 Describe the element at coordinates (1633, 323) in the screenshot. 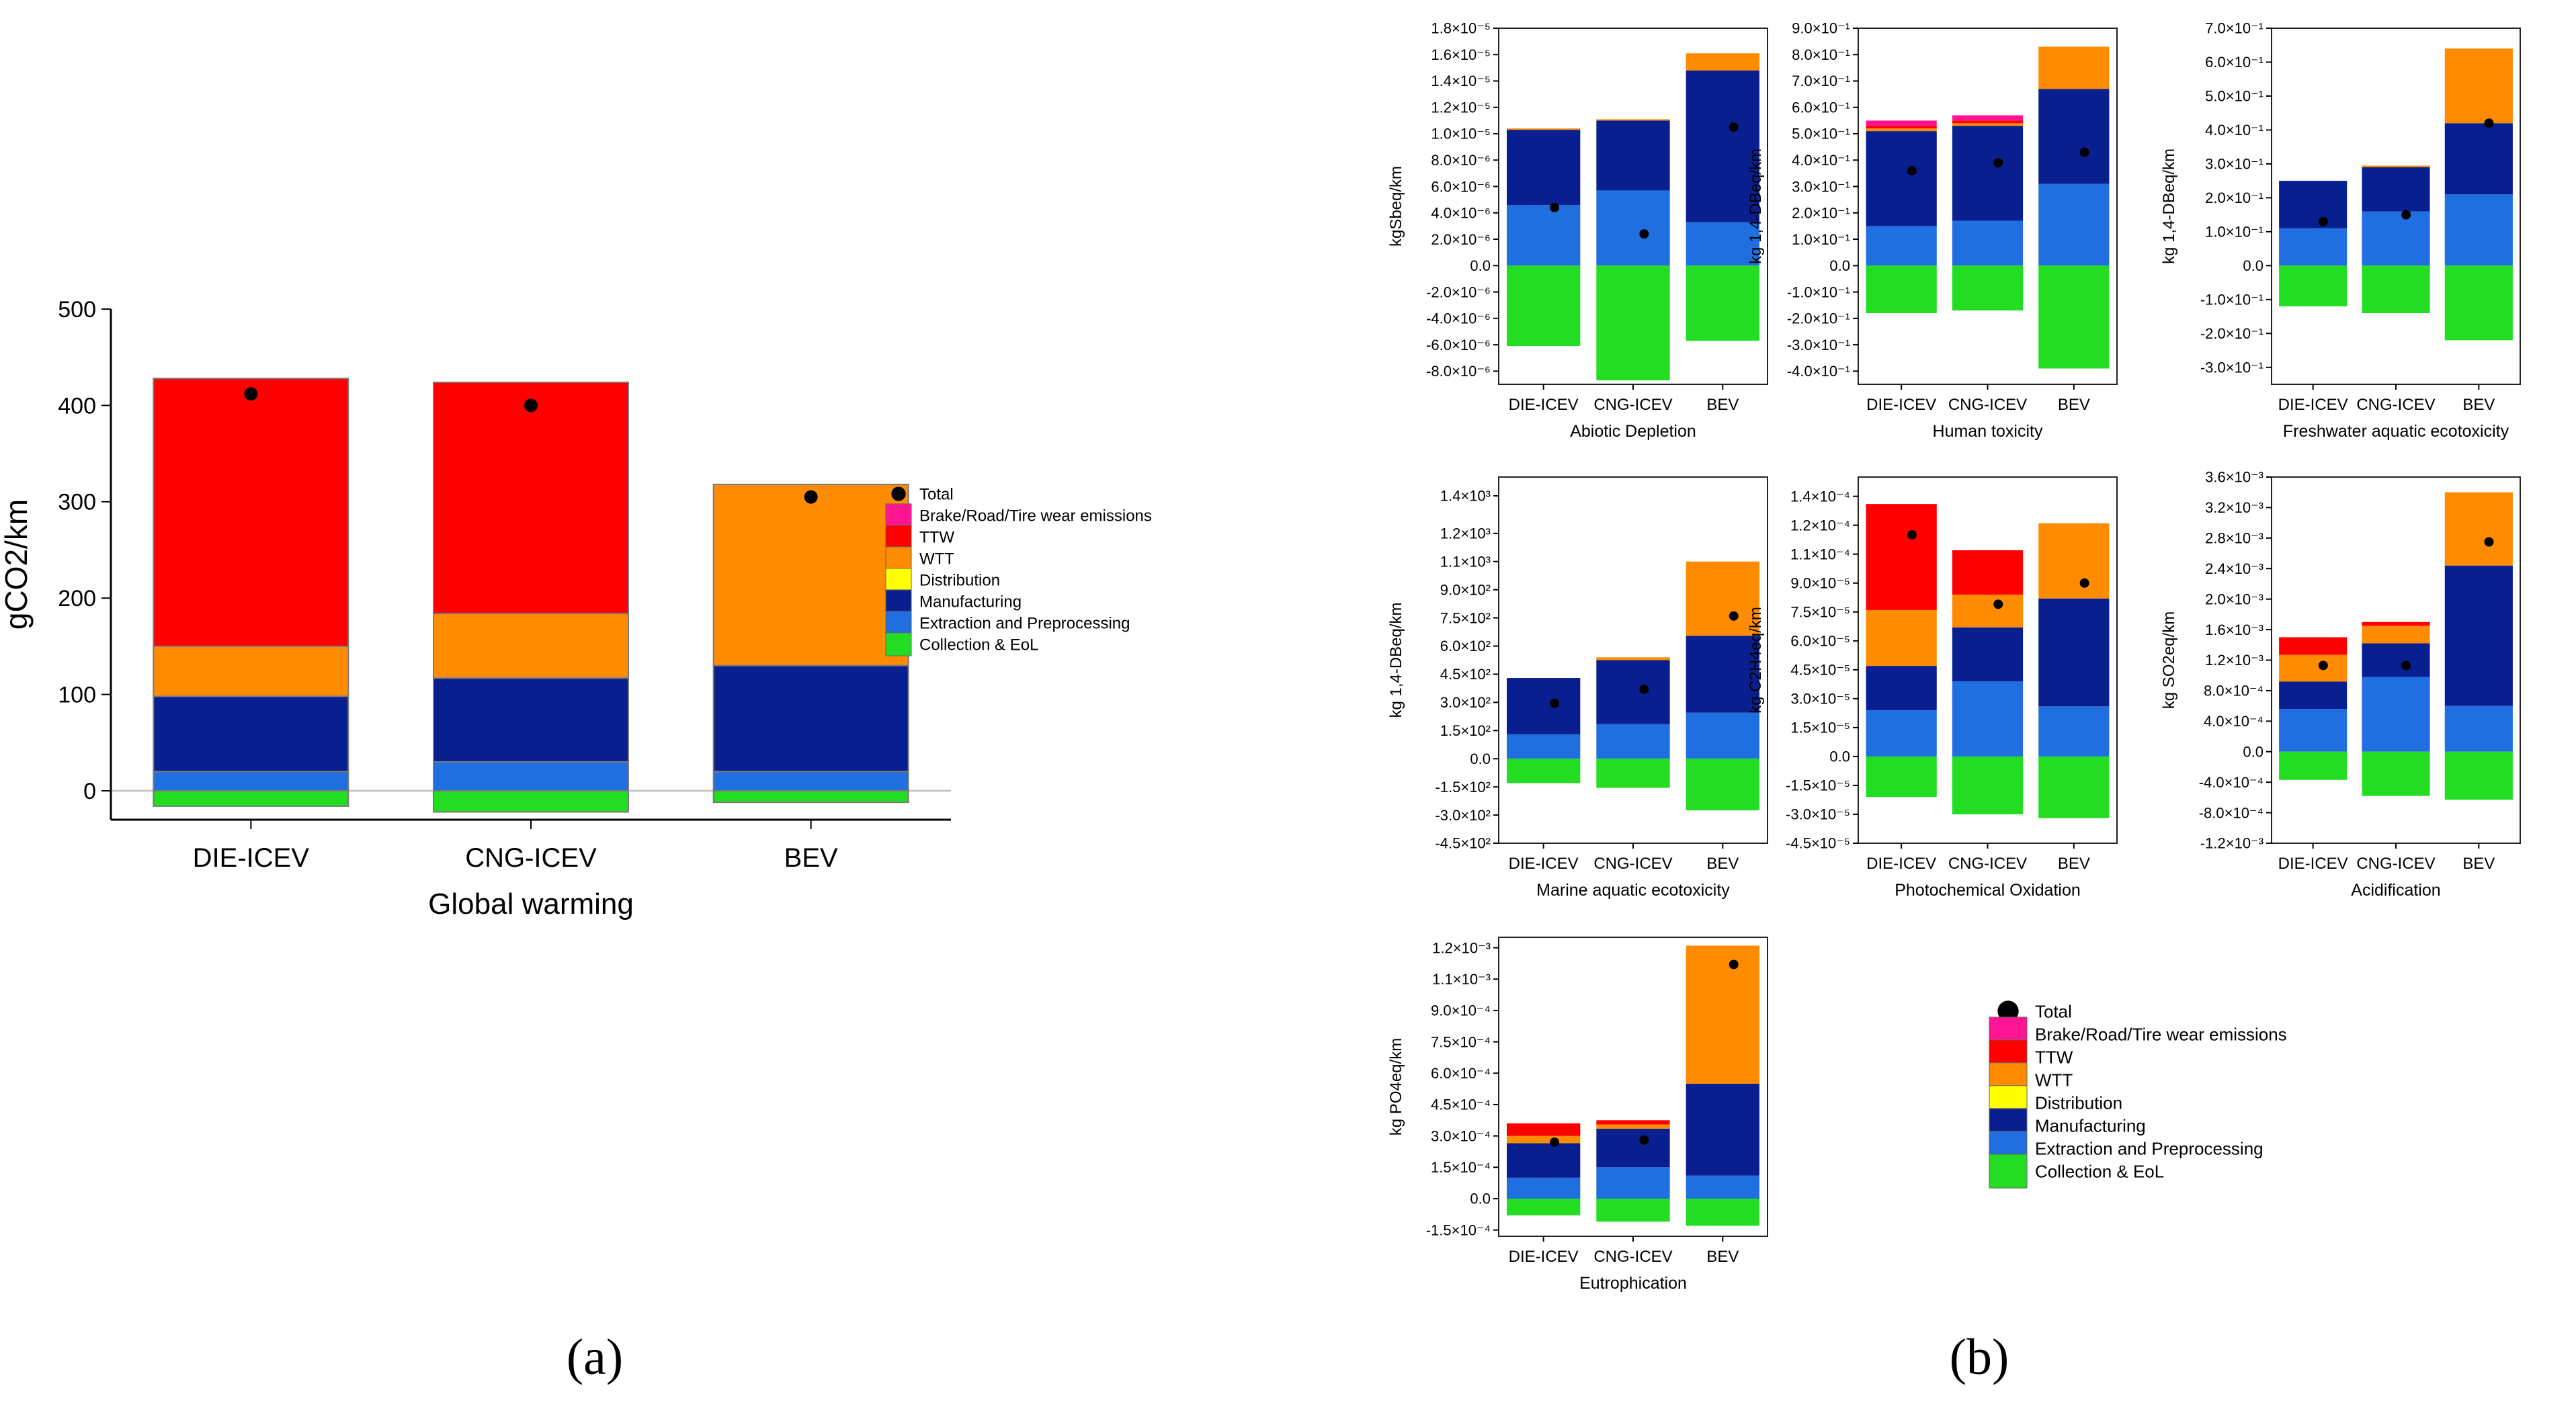

I see `bar-eol-cng-icev` at that location.